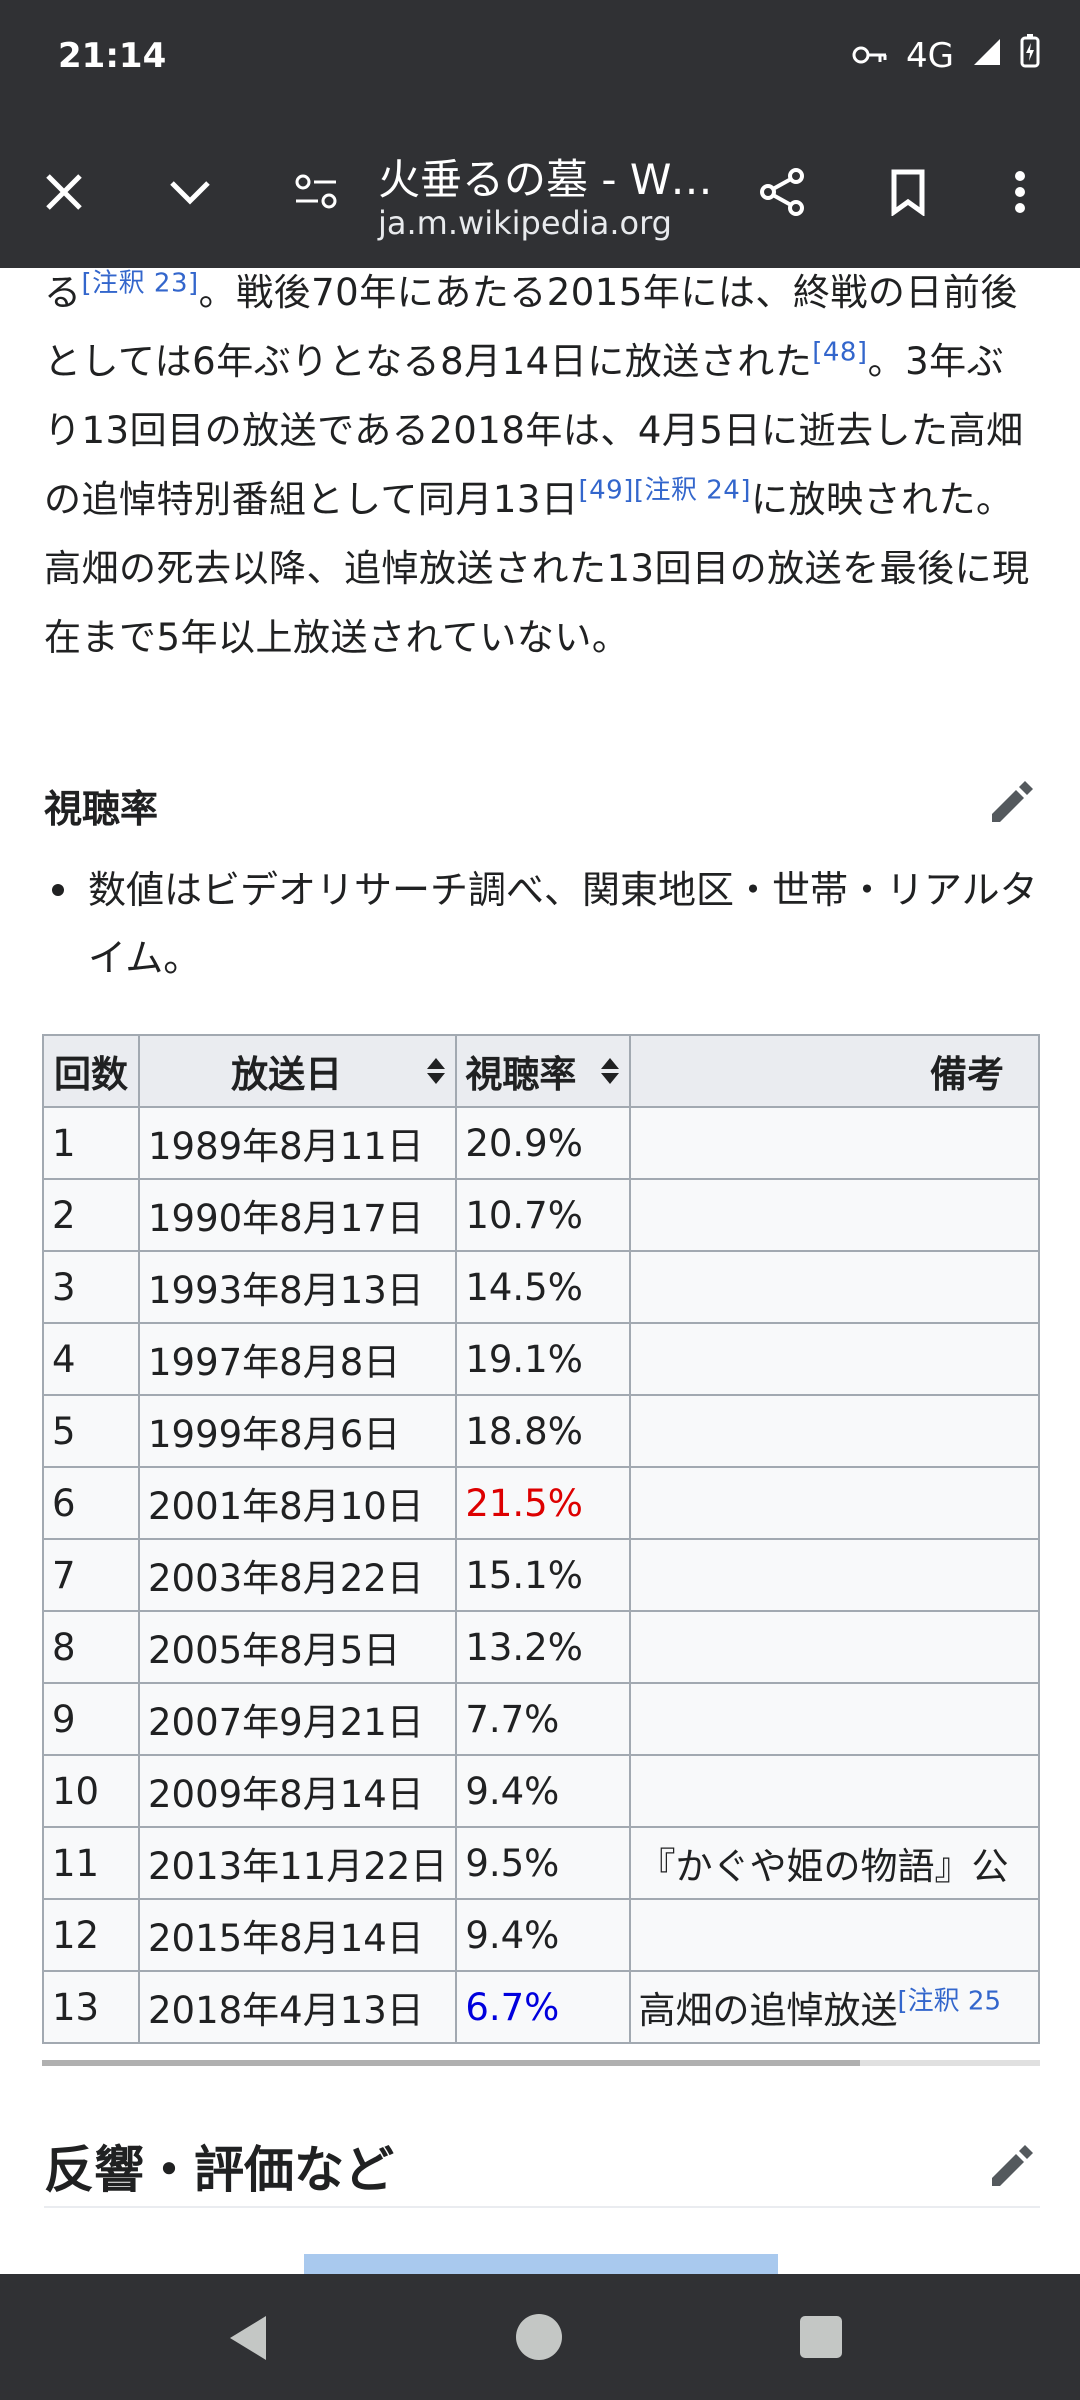  I want to click on cell-rating: 14.5%, so click(543, 1287).